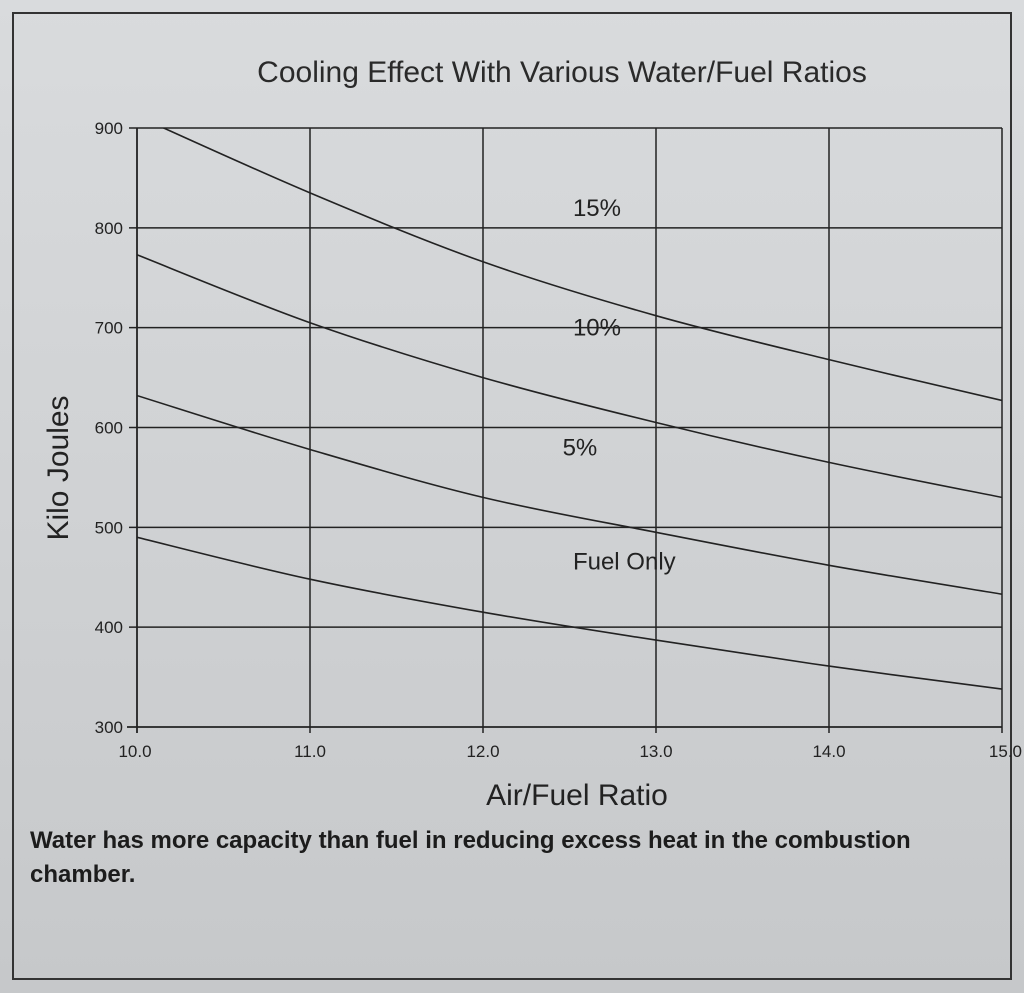  I want to click on y-tick-label: 300, so click(109, 727).